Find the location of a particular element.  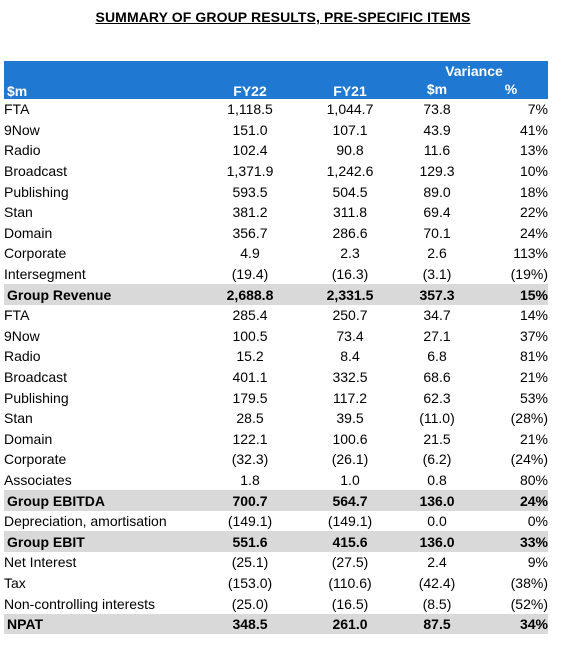

variance-dollar-value: 2.6 is located at coordinates (437, 253).